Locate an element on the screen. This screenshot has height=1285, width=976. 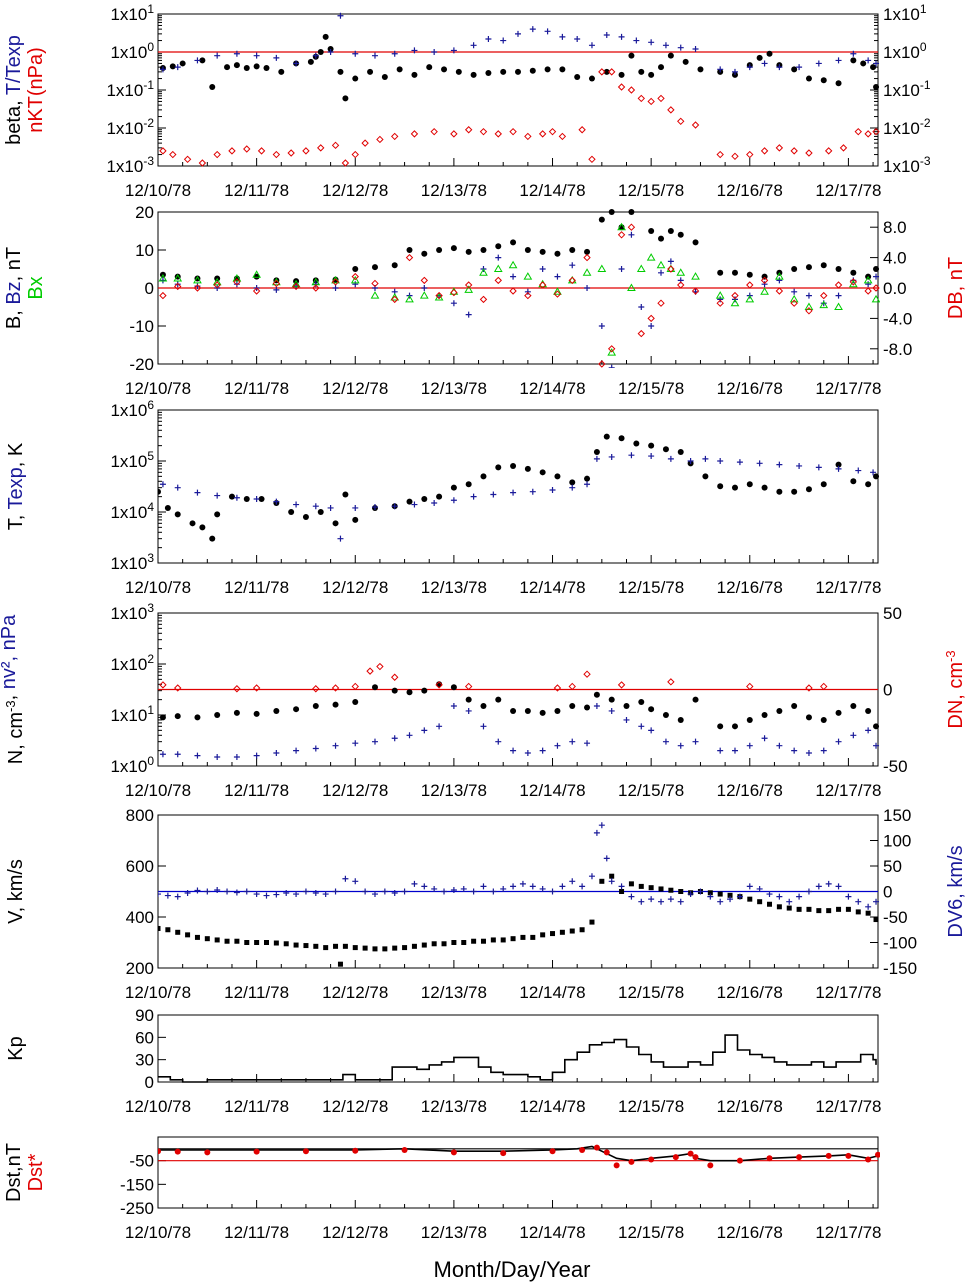
svg-text: DB, nT is located at coordinates (956, 288).